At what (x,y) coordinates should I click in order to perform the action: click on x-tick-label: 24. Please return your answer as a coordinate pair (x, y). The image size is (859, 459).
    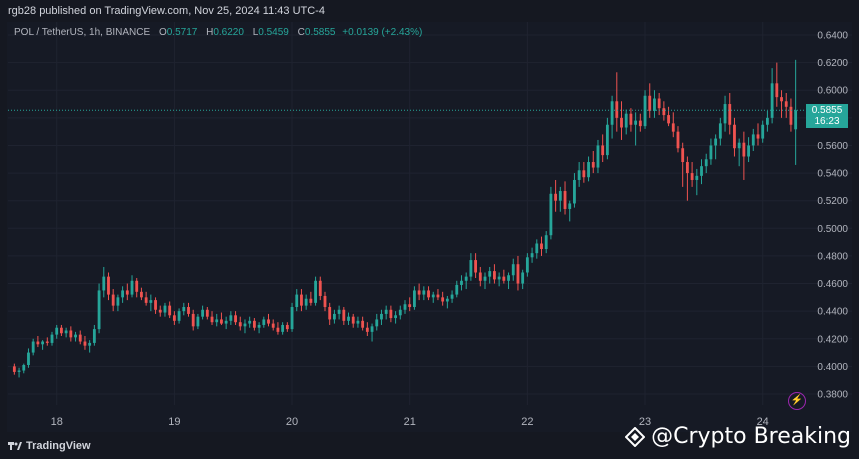
    Looking at the image, I should click on (763, 422).